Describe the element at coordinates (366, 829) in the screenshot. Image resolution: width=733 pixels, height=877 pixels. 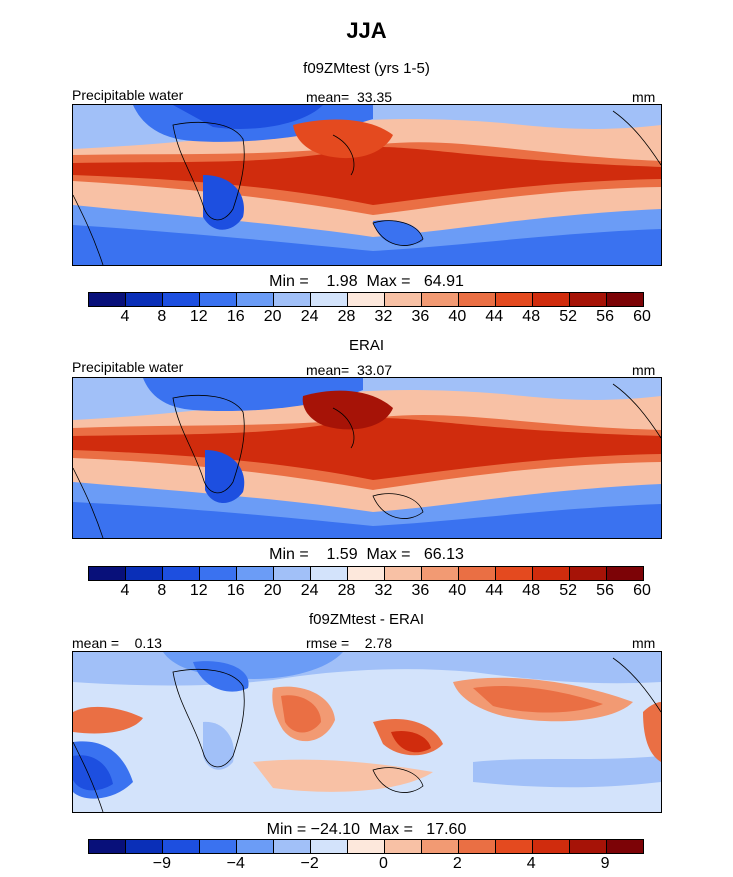
I see `panel3-minmax: Min = −24.10 Max = 17.60` at that location.